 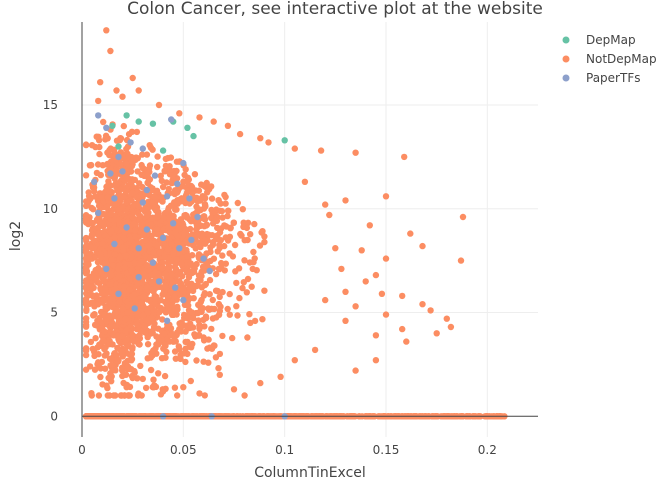 What do you see at coordinates (50, 209) in the screenshot?
I see `y-tick-label: 10` at bounding box center [50, 209].